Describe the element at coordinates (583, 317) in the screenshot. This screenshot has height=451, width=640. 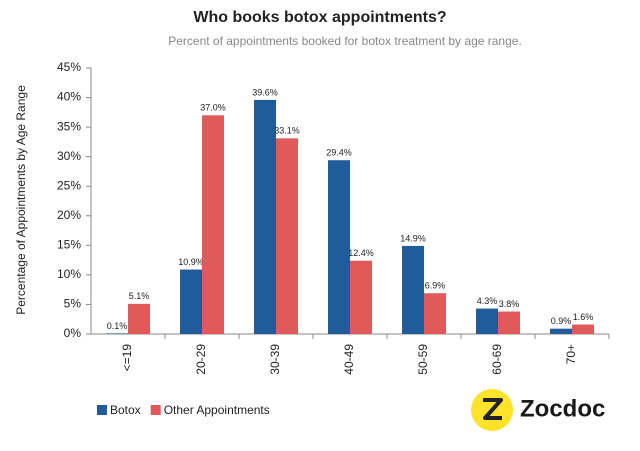
I see `value-label: 1.6%` at that location.